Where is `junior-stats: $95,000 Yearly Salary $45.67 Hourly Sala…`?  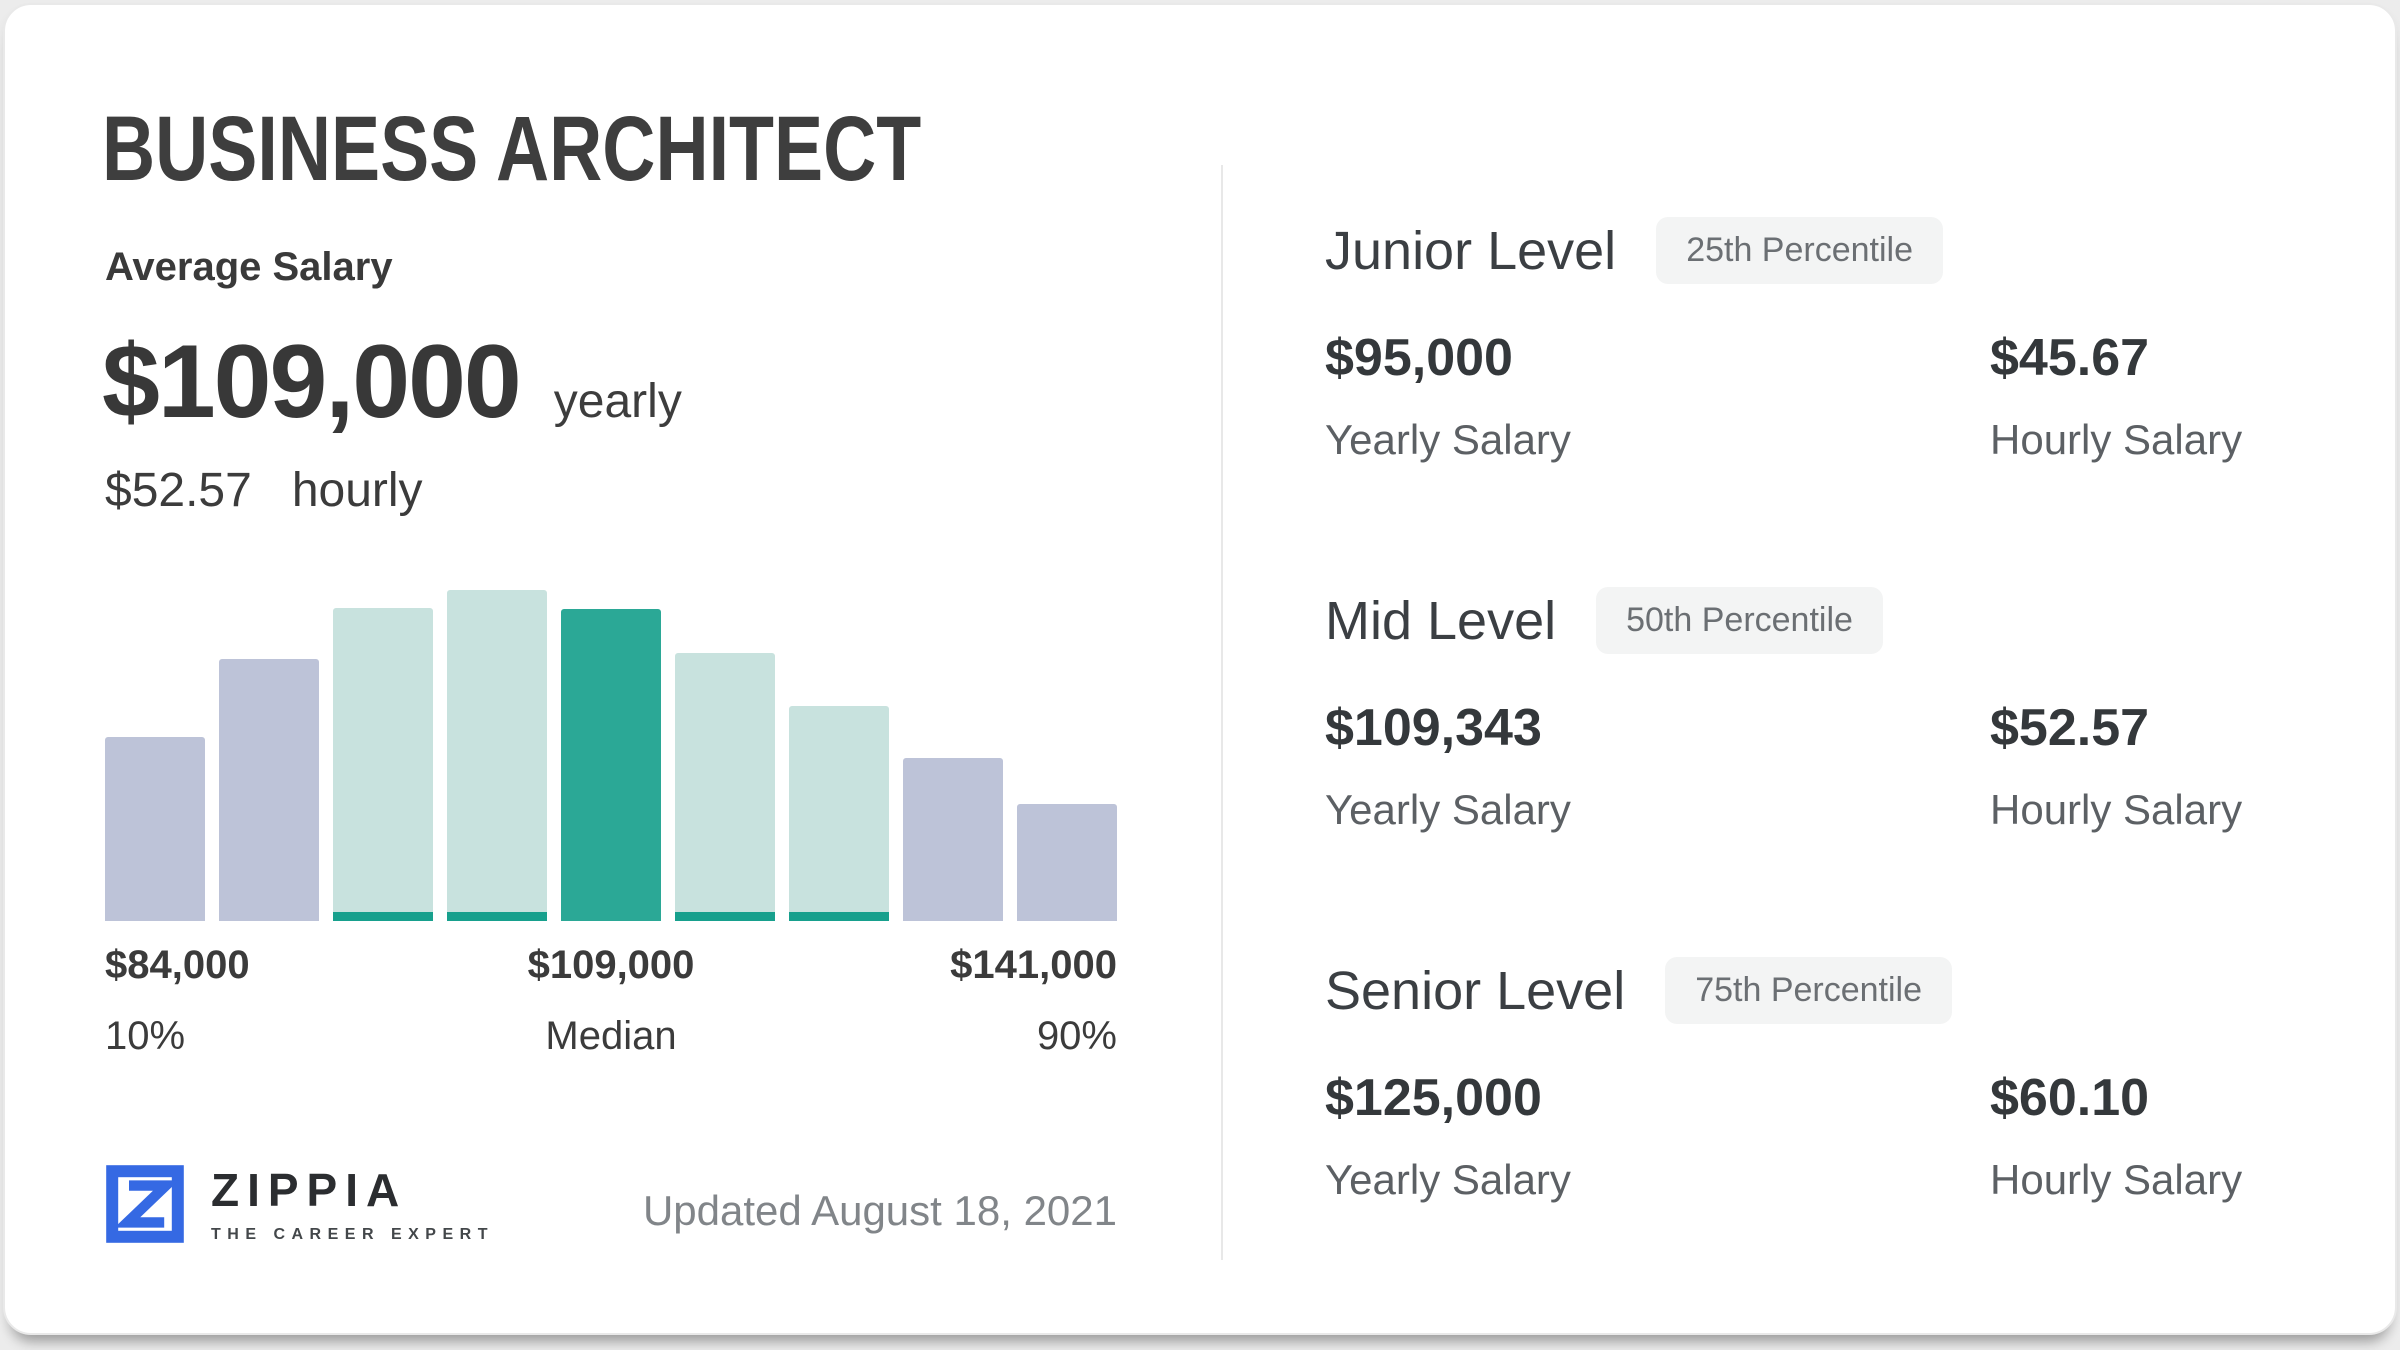 junior-stats: $95,000 Yearly Salary $45.67 Hourly Sala… is located at coordinates (1820, 396).